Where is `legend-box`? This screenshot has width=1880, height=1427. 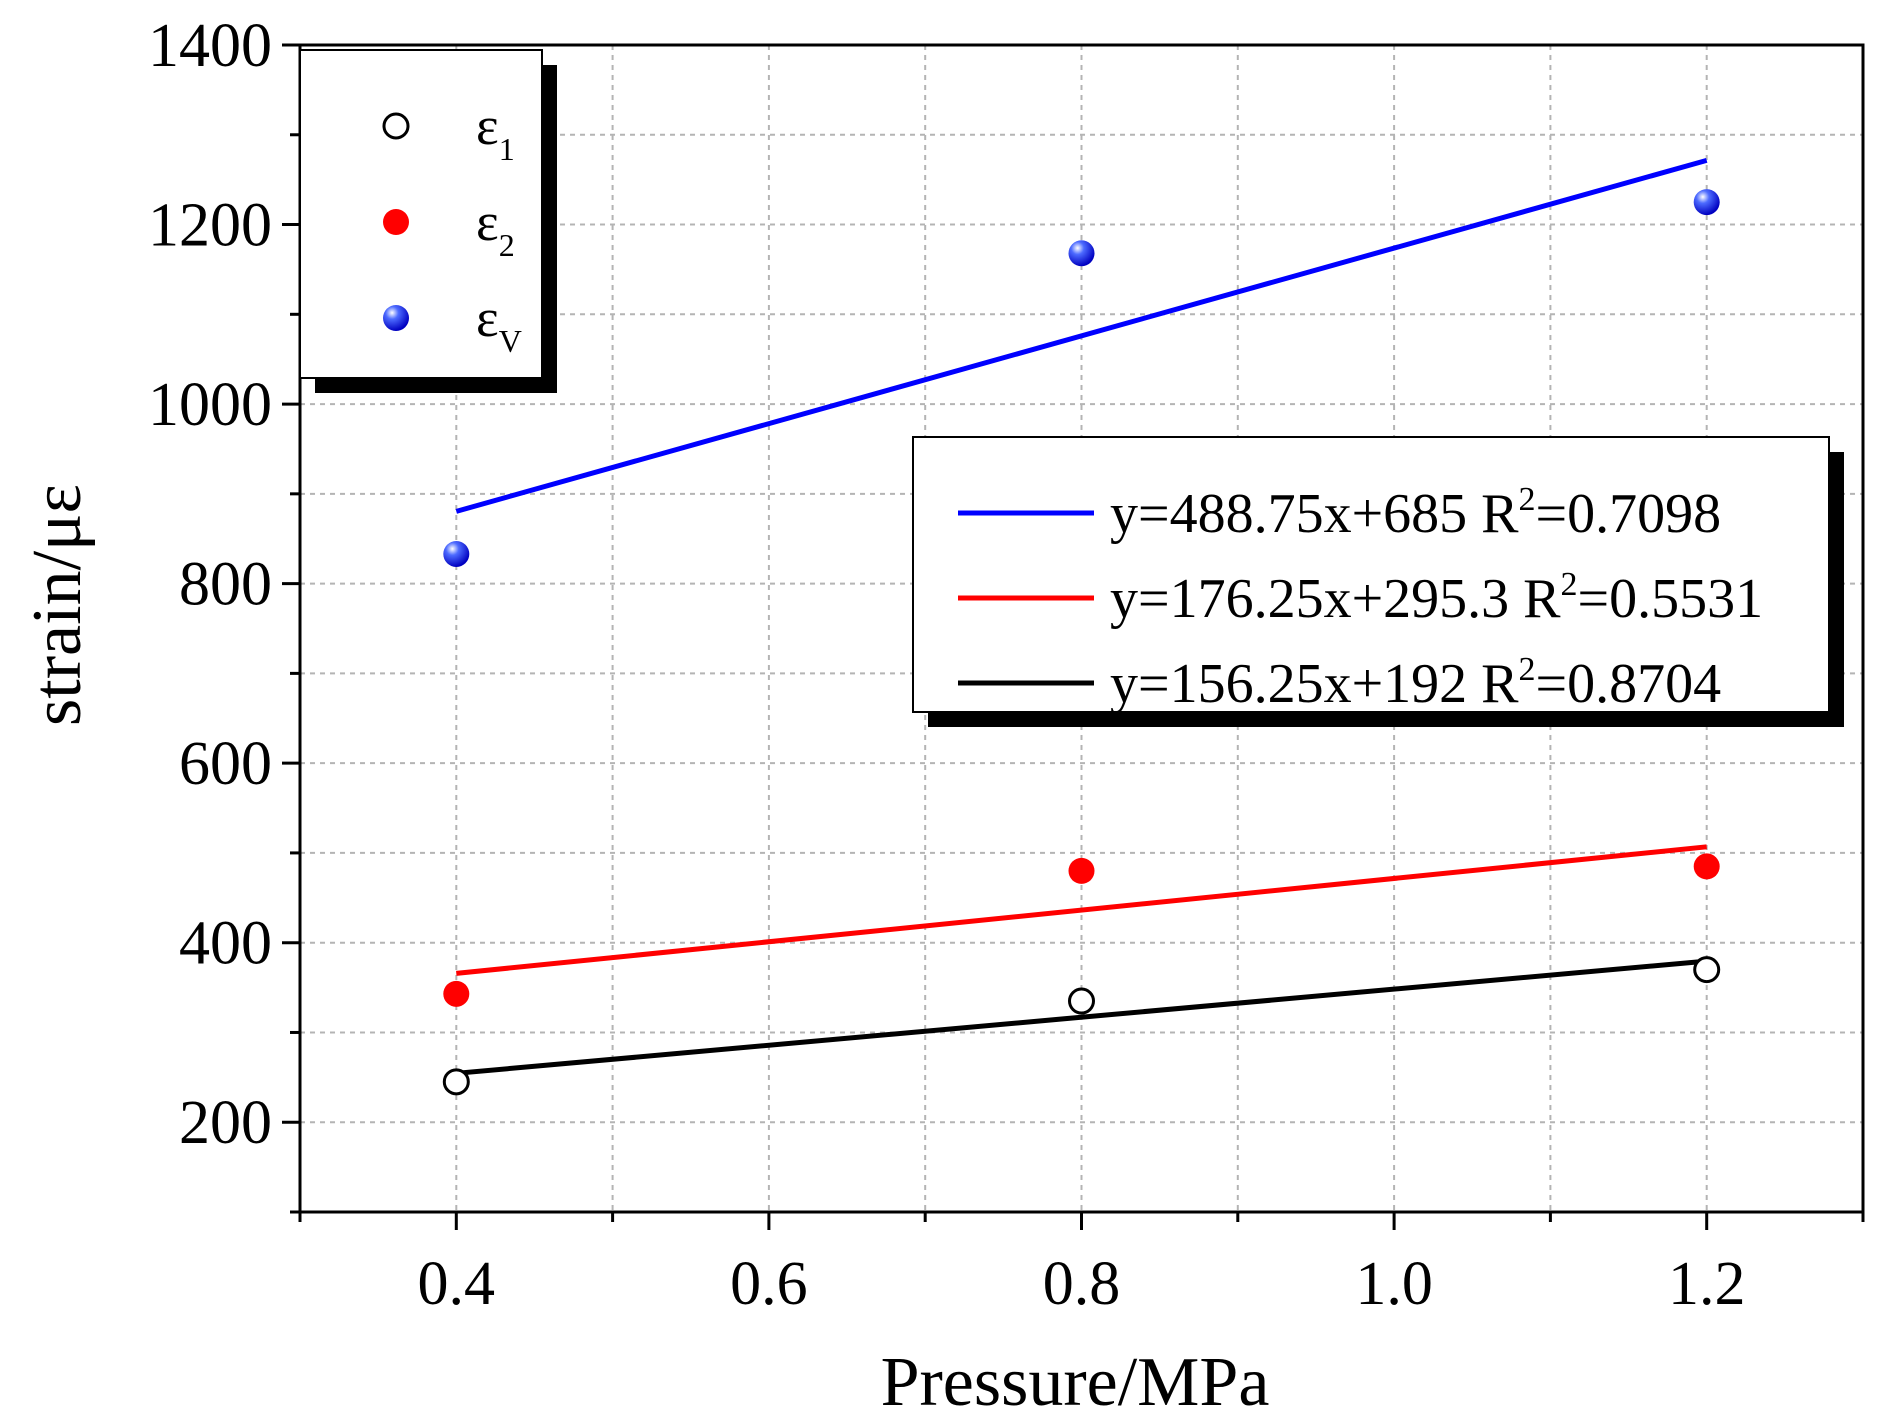
legend-box is located at coordinates (421, 214).